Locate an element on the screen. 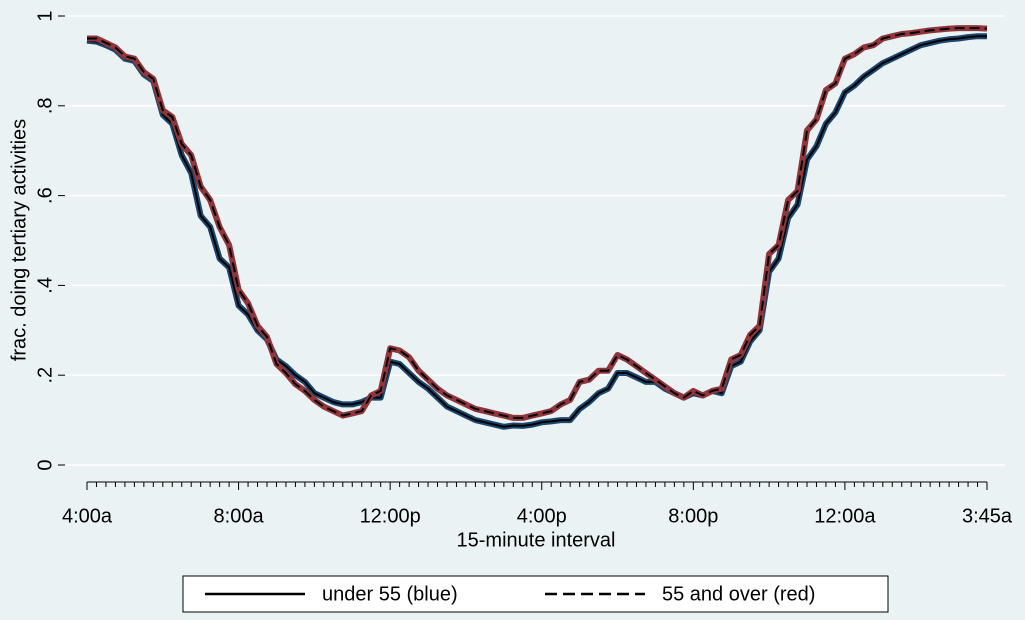 Image resolution: width=1025 pixels, height=620 pixels. y-tick-label: .4 is located at coordinates (45, 285).